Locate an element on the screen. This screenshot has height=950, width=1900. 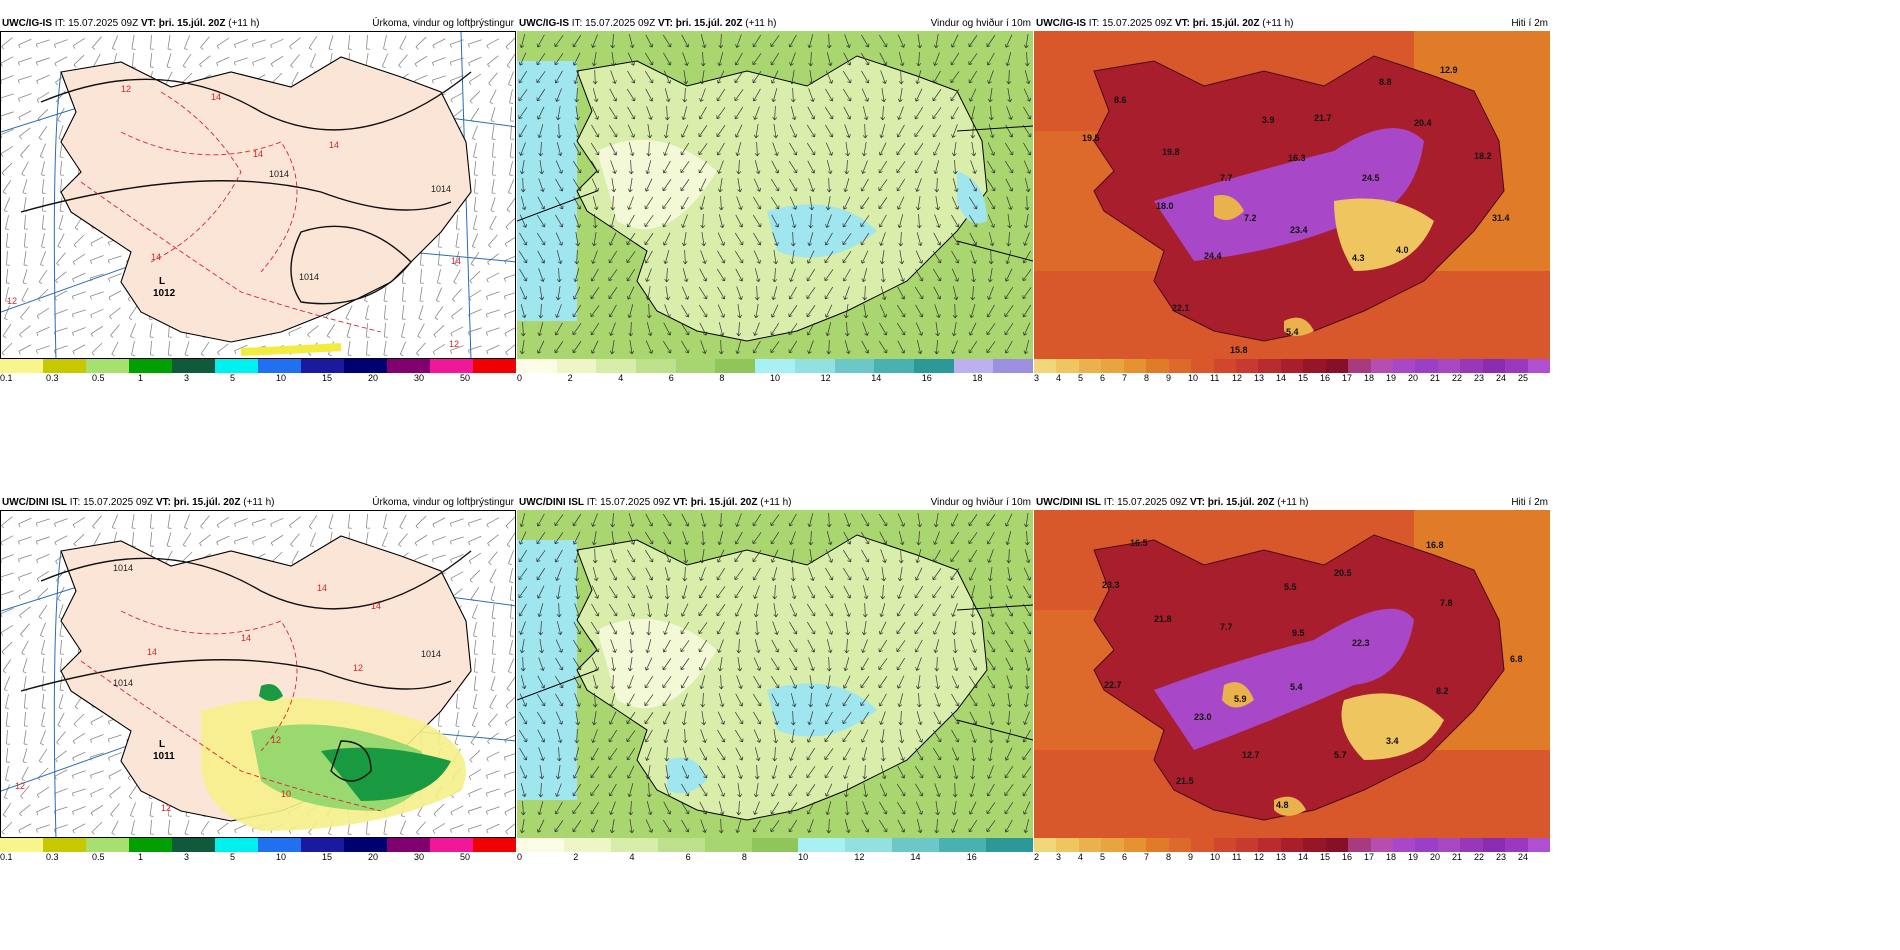
temp-value: 6.8 is located at coordinates (1516, 659).